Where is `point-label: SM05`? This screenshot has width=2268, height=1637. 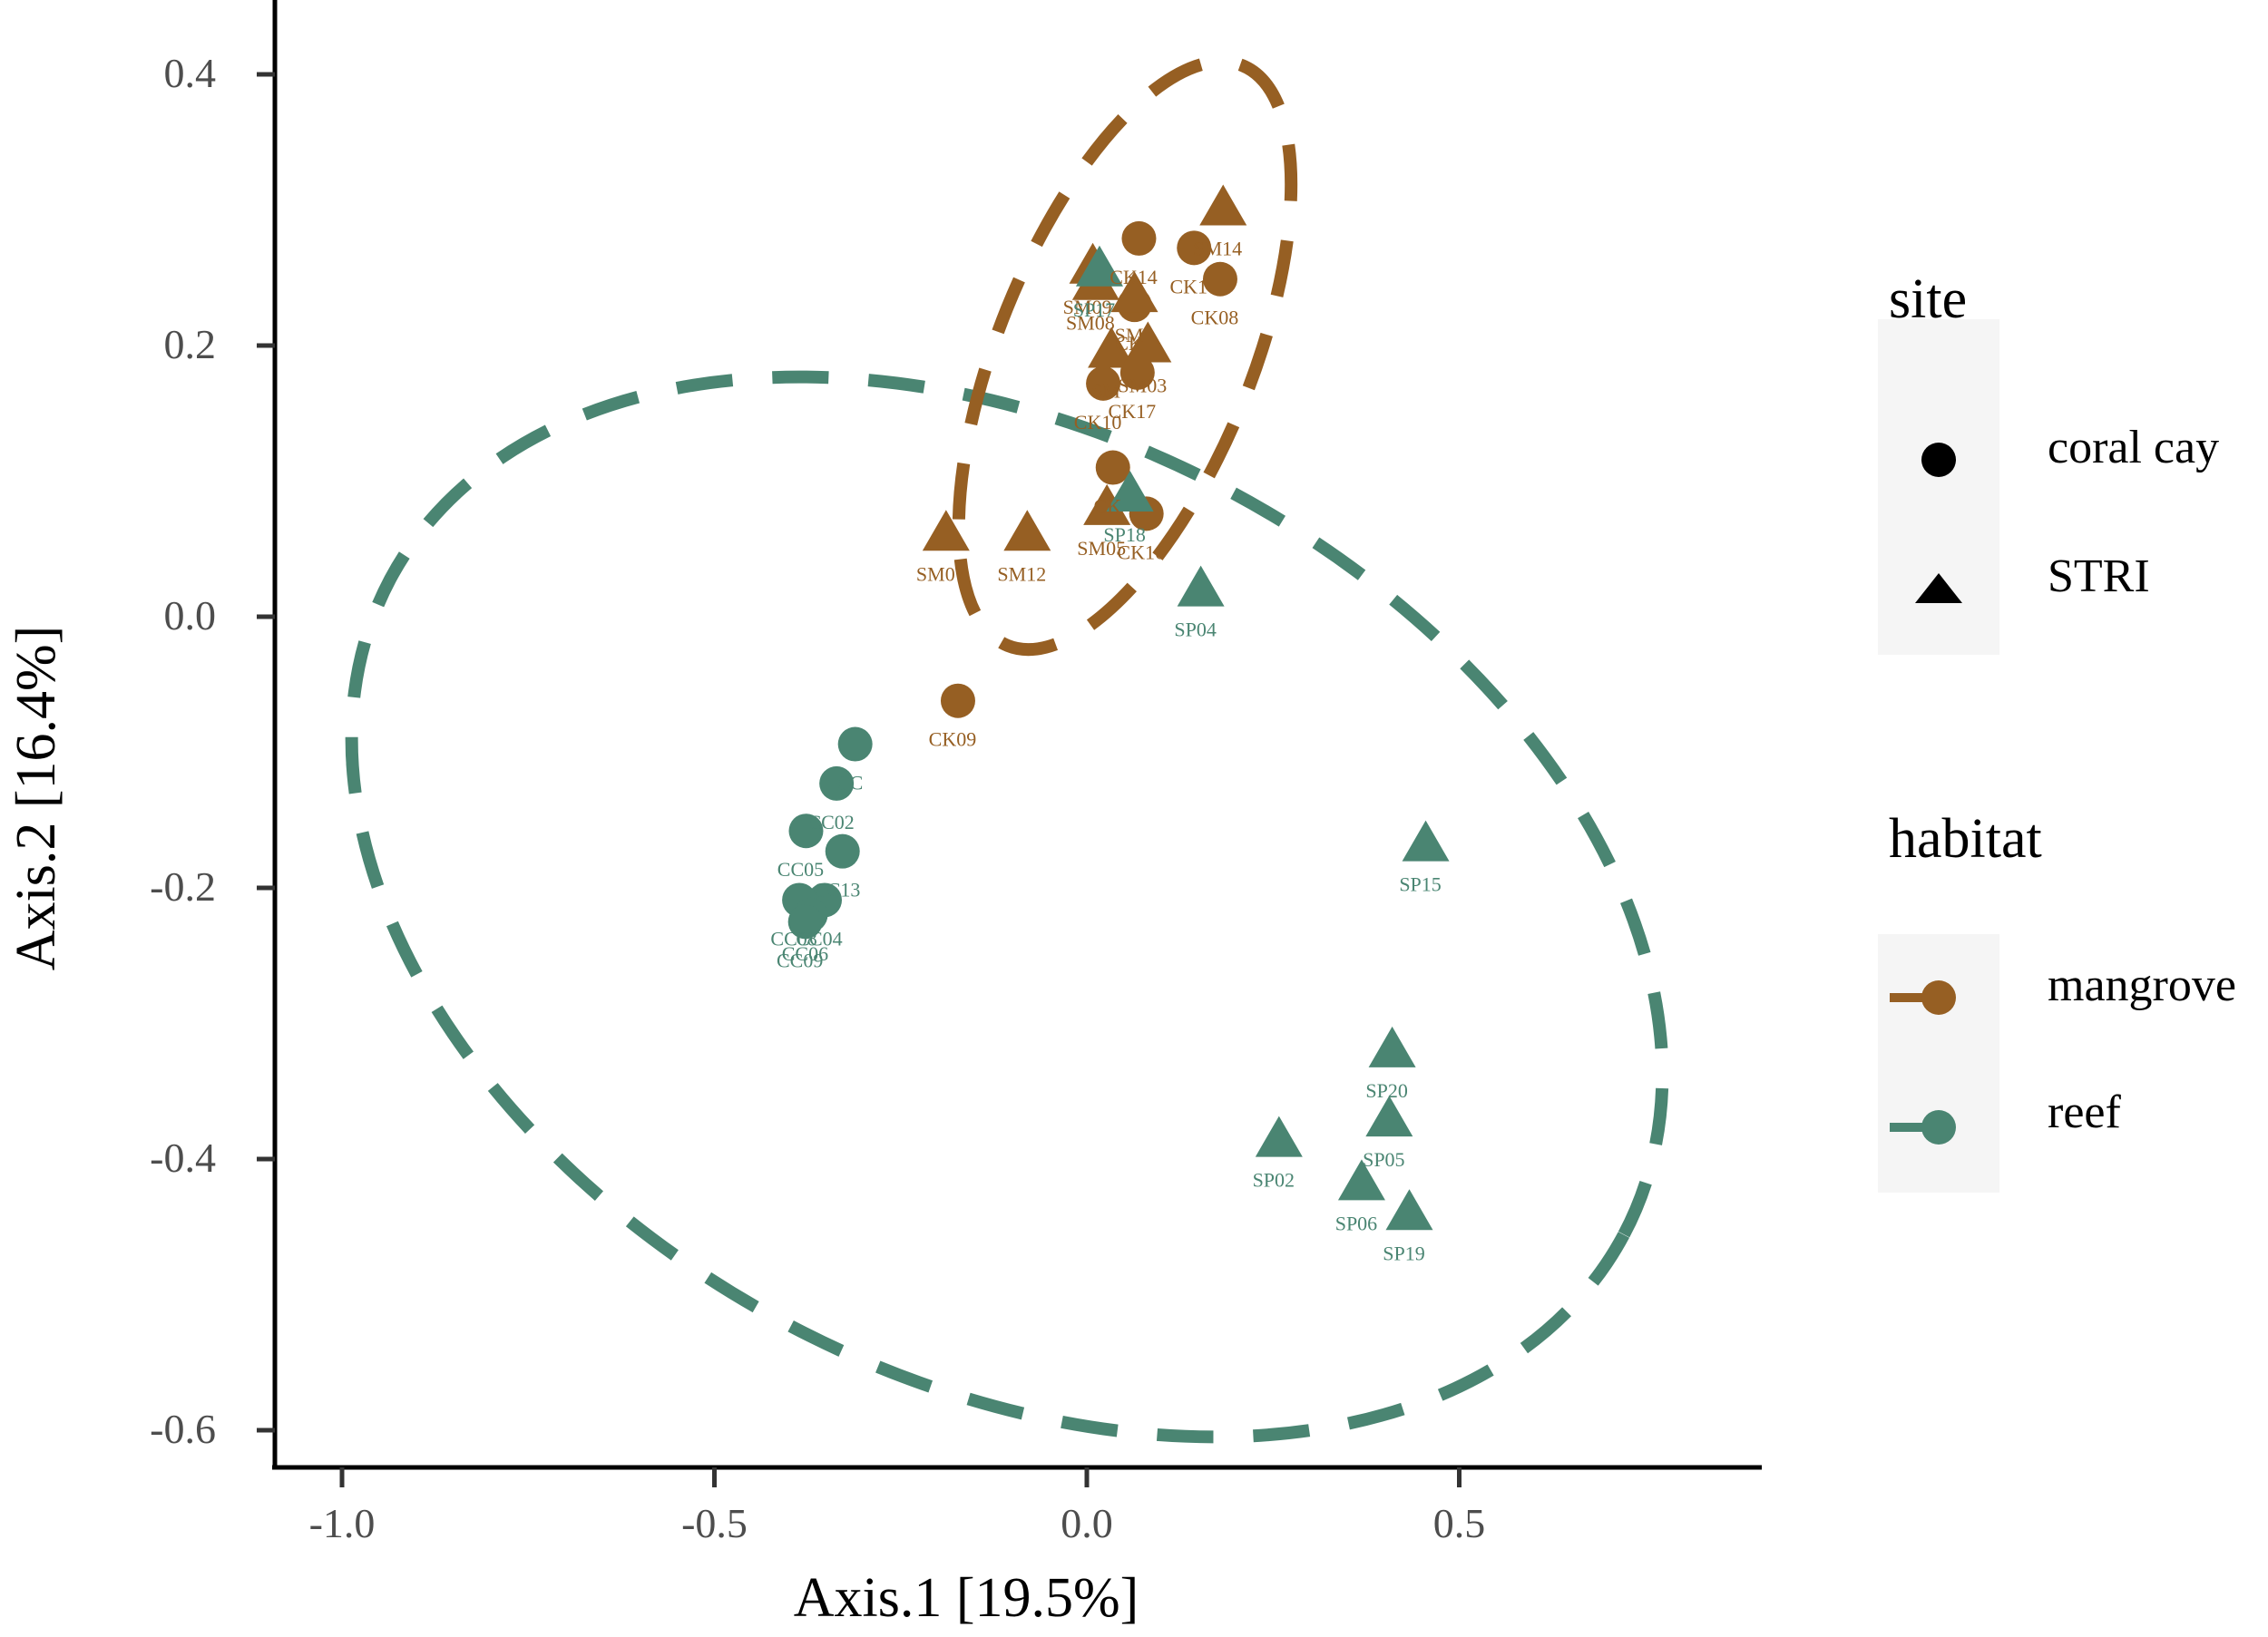 point-label: SM05 is located at coordinates (1101, 548).